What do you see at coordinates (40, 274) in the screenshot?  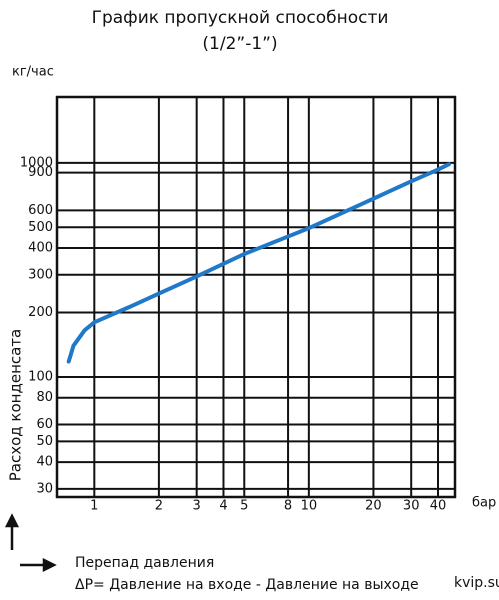 I see `y-tick-label: 300` at bounding box center [40, 274].